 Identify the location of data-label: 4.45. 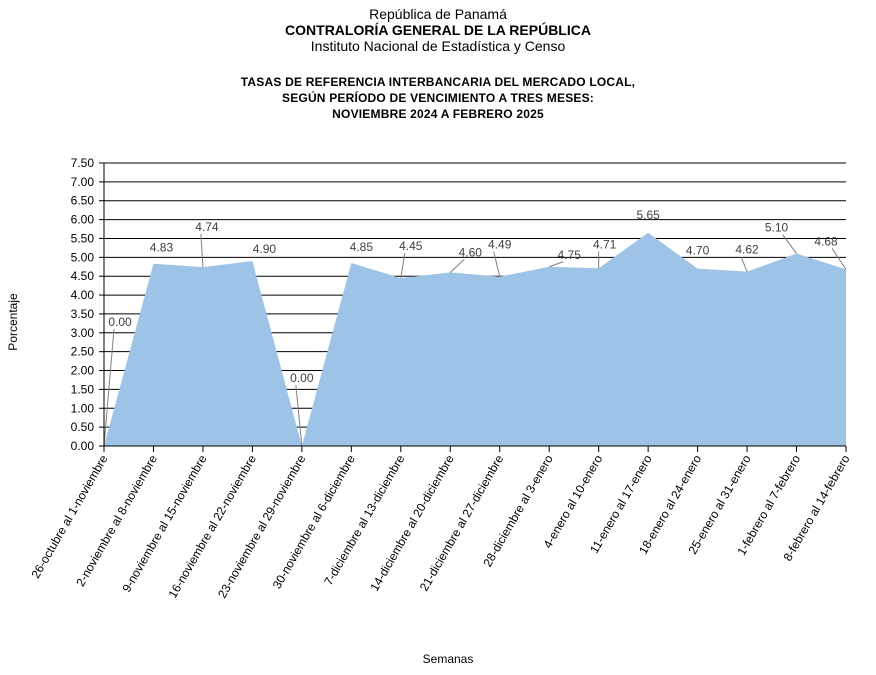
(411, 246).